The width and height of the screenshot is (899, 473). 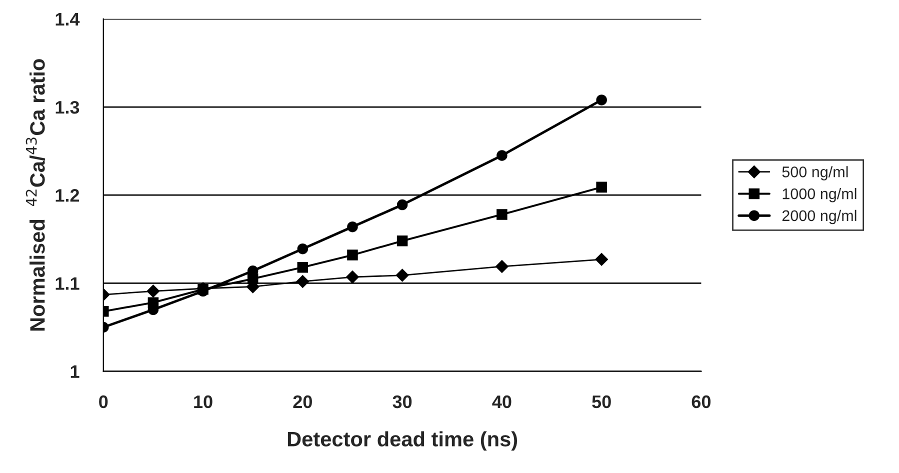 I want to click on y-tick-label: 1.2, so click(x=68, y=195).